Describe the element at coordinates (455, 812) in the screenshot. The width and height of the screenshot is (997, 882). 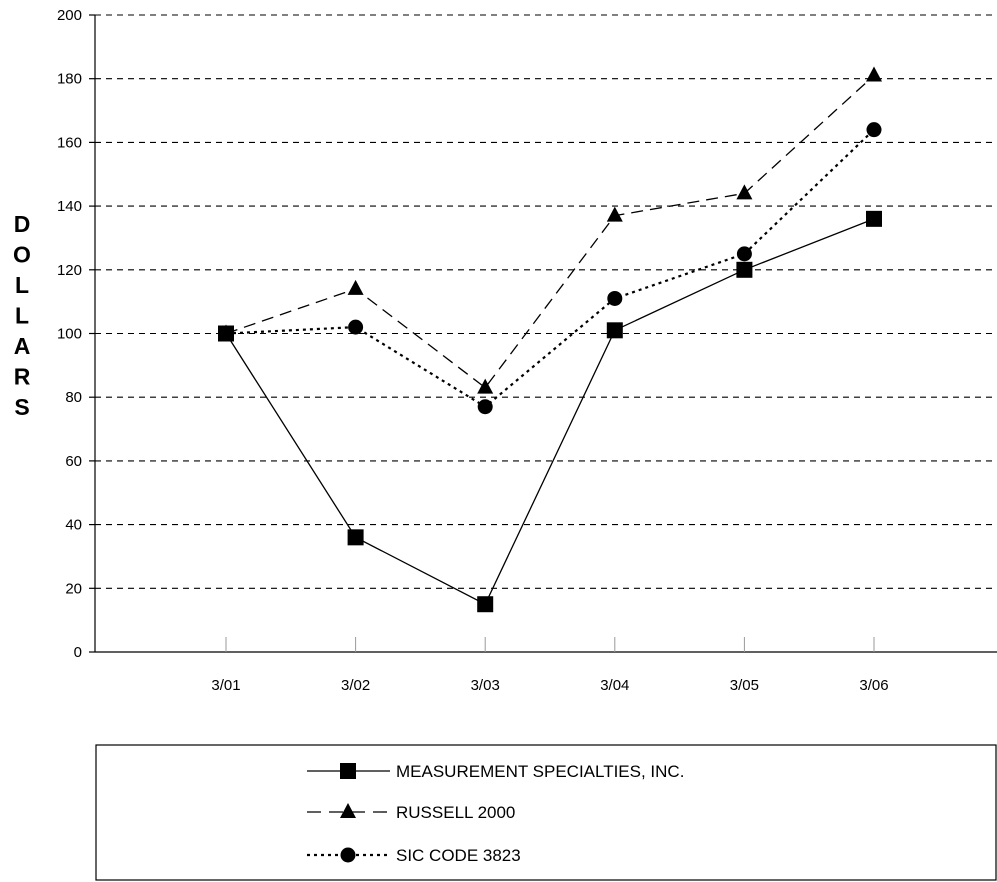
I see `legend-label: RUSSELL 2000` at that location.